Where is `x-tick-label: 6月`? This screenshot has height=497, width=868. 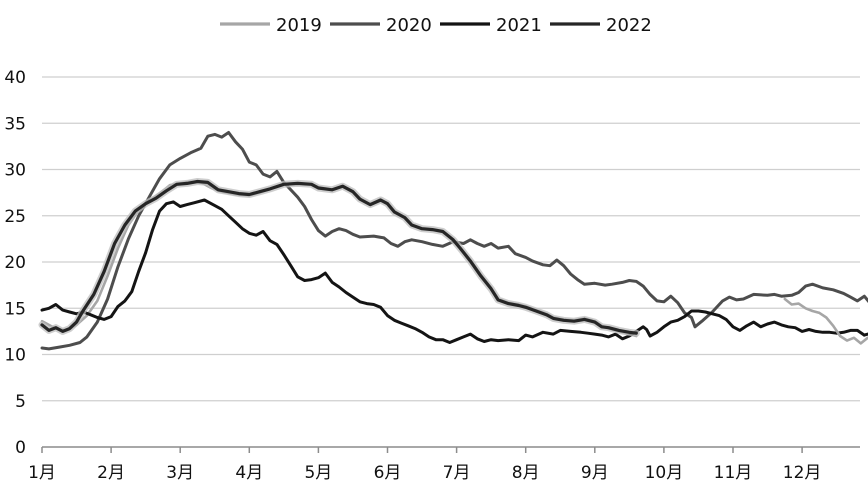 x-tick-label: 6月 is located at coordinates (388, 473).